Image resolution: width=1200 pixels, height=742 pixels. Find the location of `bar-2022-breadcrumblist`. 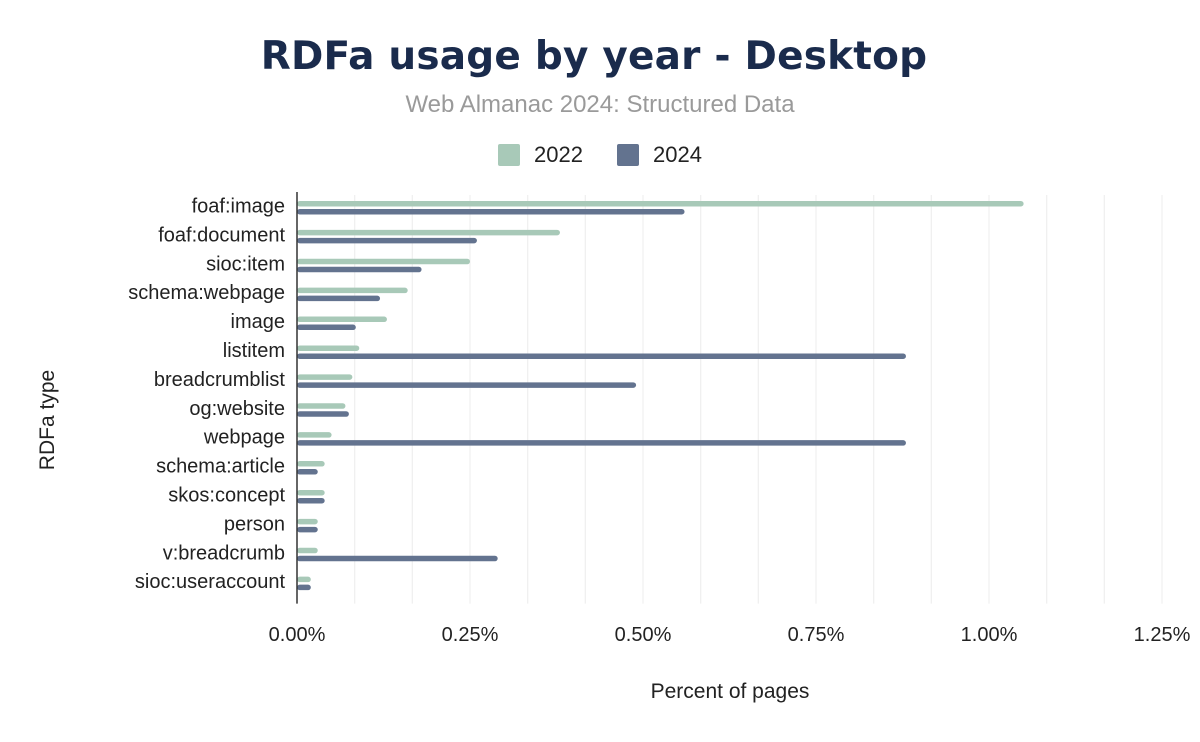

bar-2022-breadcrumblist is located at coordinates (325, 377).